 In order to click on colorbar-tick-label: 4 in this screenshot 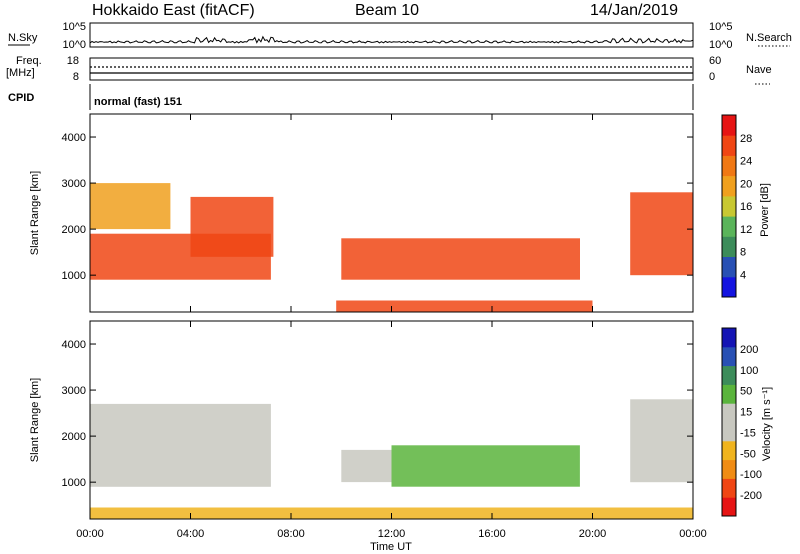, I will do `click(743, 275)`.